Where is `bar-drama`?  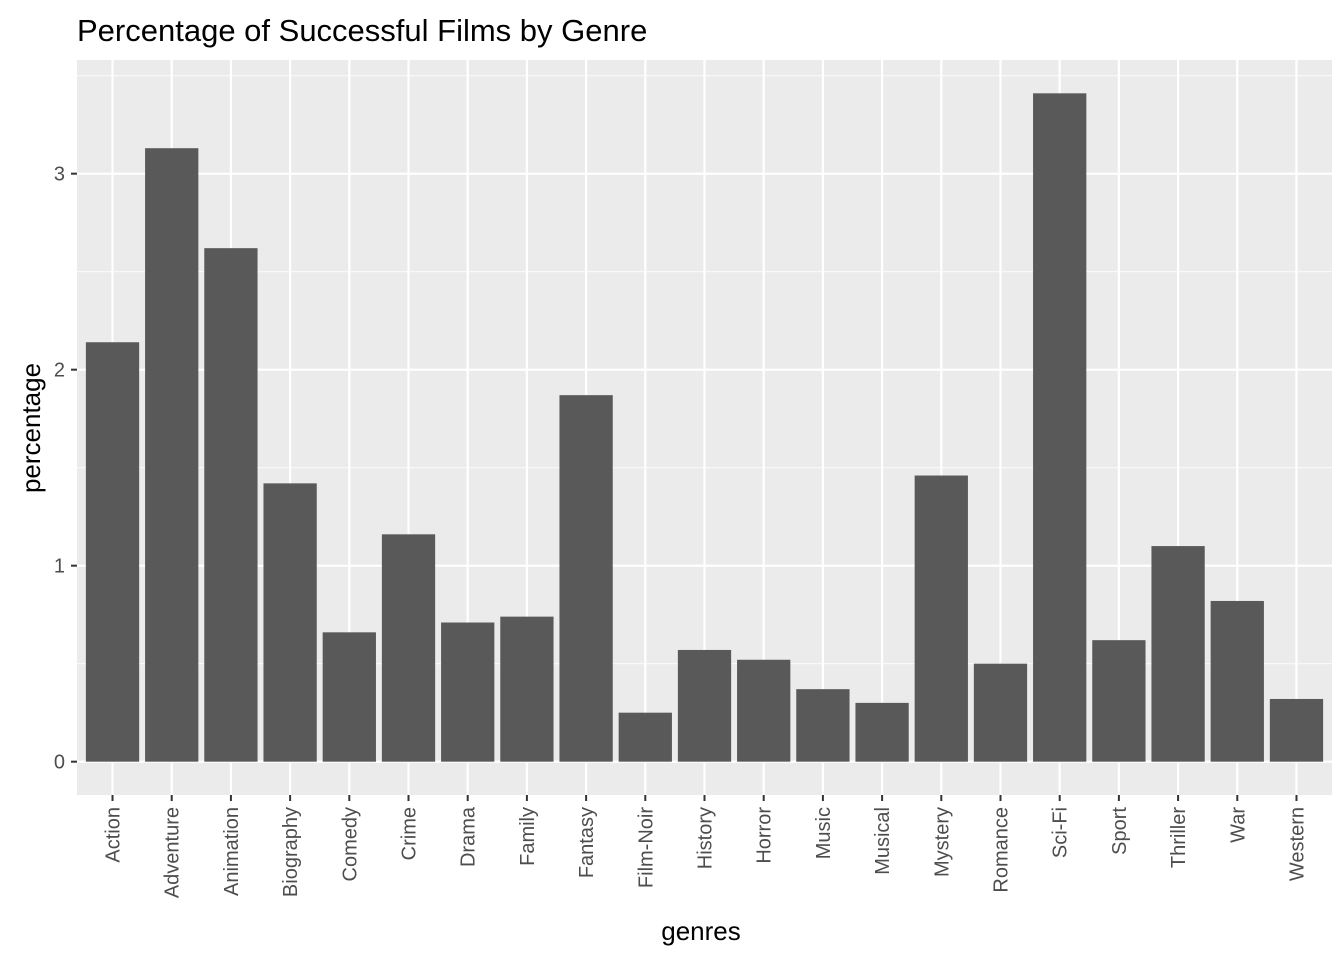
bar-drama is located at coordinates (468, 692).